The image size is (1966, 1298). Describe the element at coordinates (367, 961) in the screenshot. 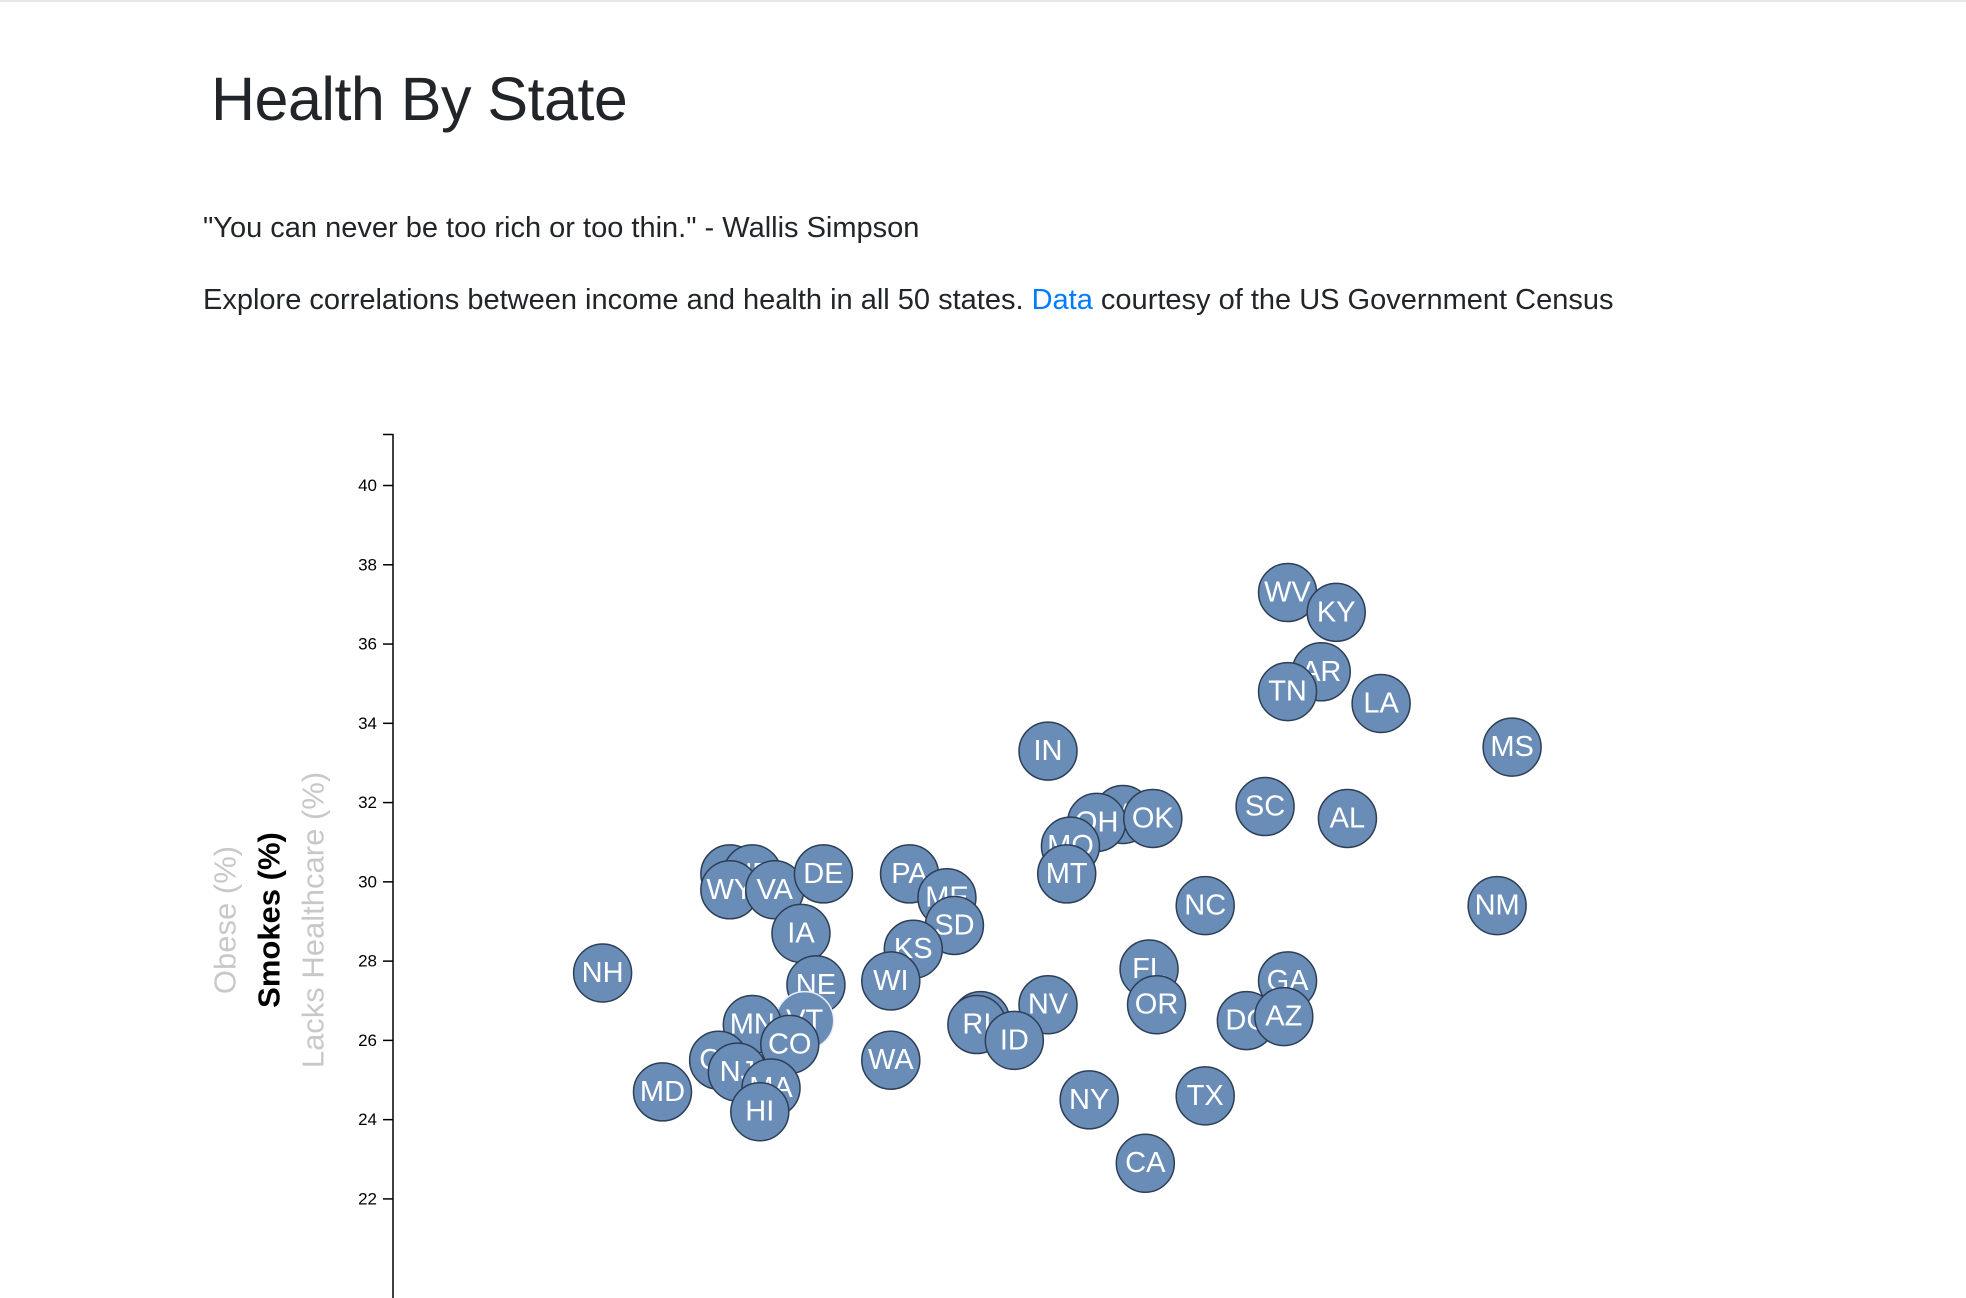

I see `y-tick-label: 28` at that location.